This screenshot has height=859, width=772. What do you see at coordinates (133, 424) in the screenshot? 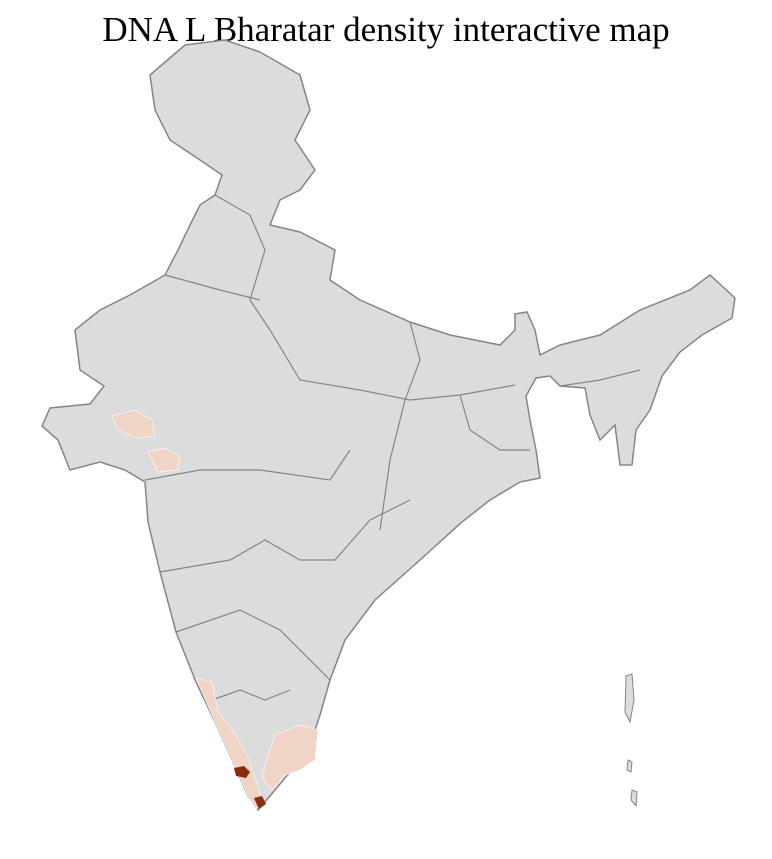
I see `gujarat-low-density-region` at bounding box center [133, 424].